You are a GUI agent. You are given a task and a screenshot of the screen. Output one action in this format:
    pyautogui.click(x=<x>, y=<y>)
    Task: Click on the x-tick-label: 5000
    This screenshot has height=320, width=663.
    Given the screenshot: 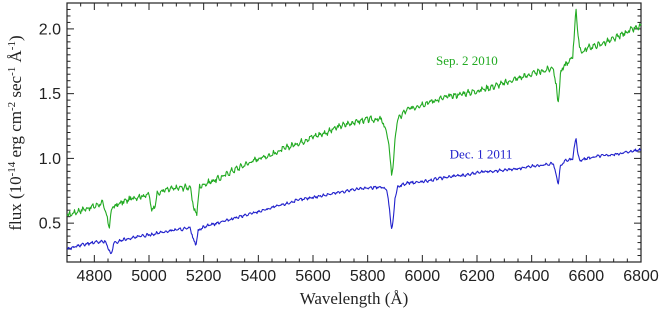 What is the action you would take?
    pyautogui.click(x=149, y=276)
    